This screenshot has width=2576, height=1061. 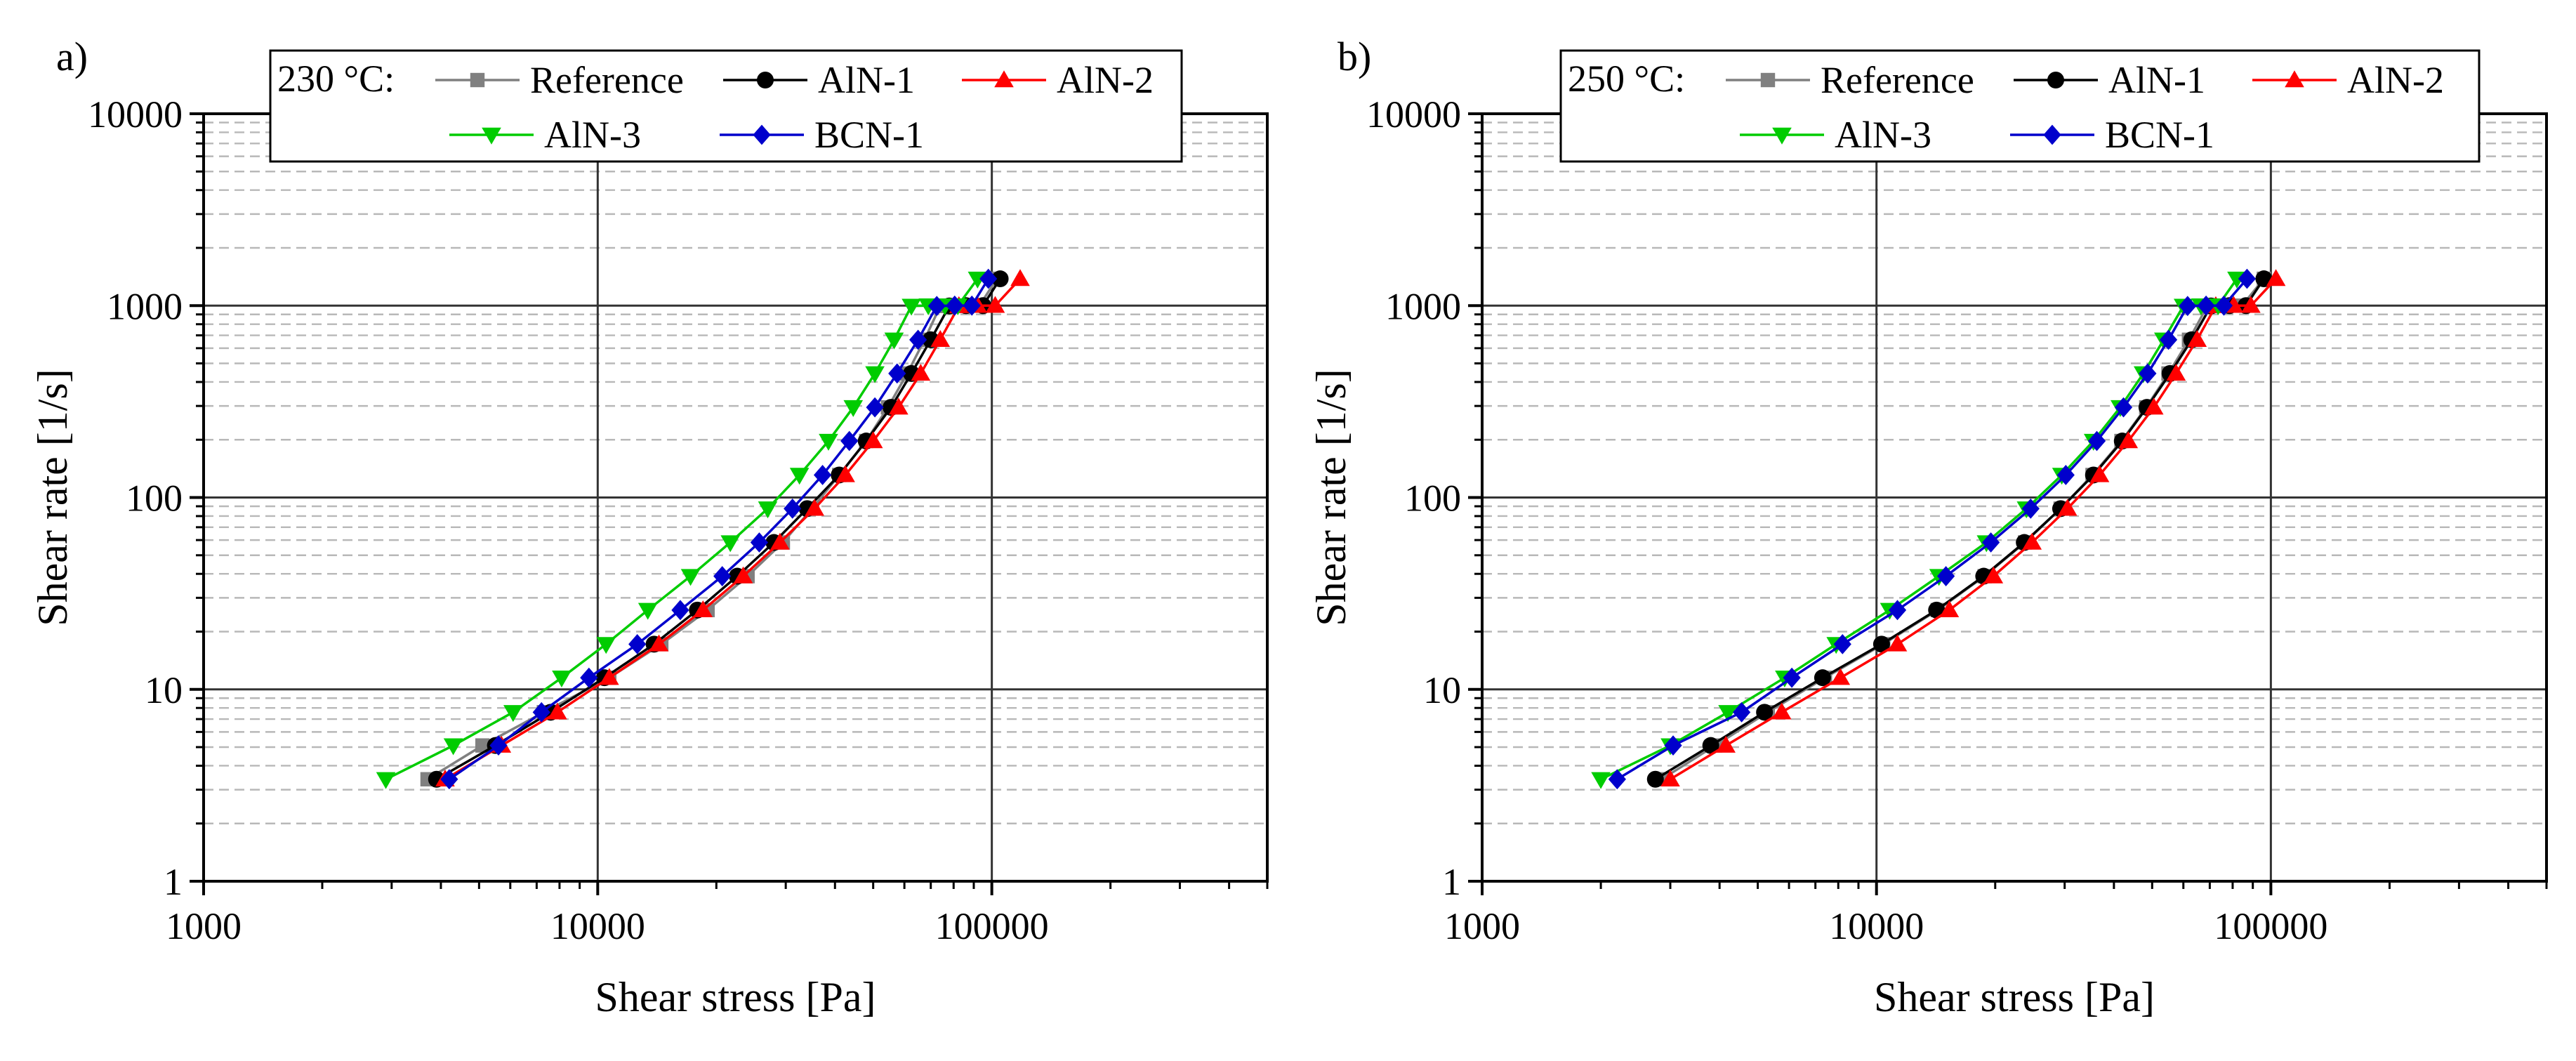 I want to click on y-tick-label: 1000, so click(x=1423, y=306).